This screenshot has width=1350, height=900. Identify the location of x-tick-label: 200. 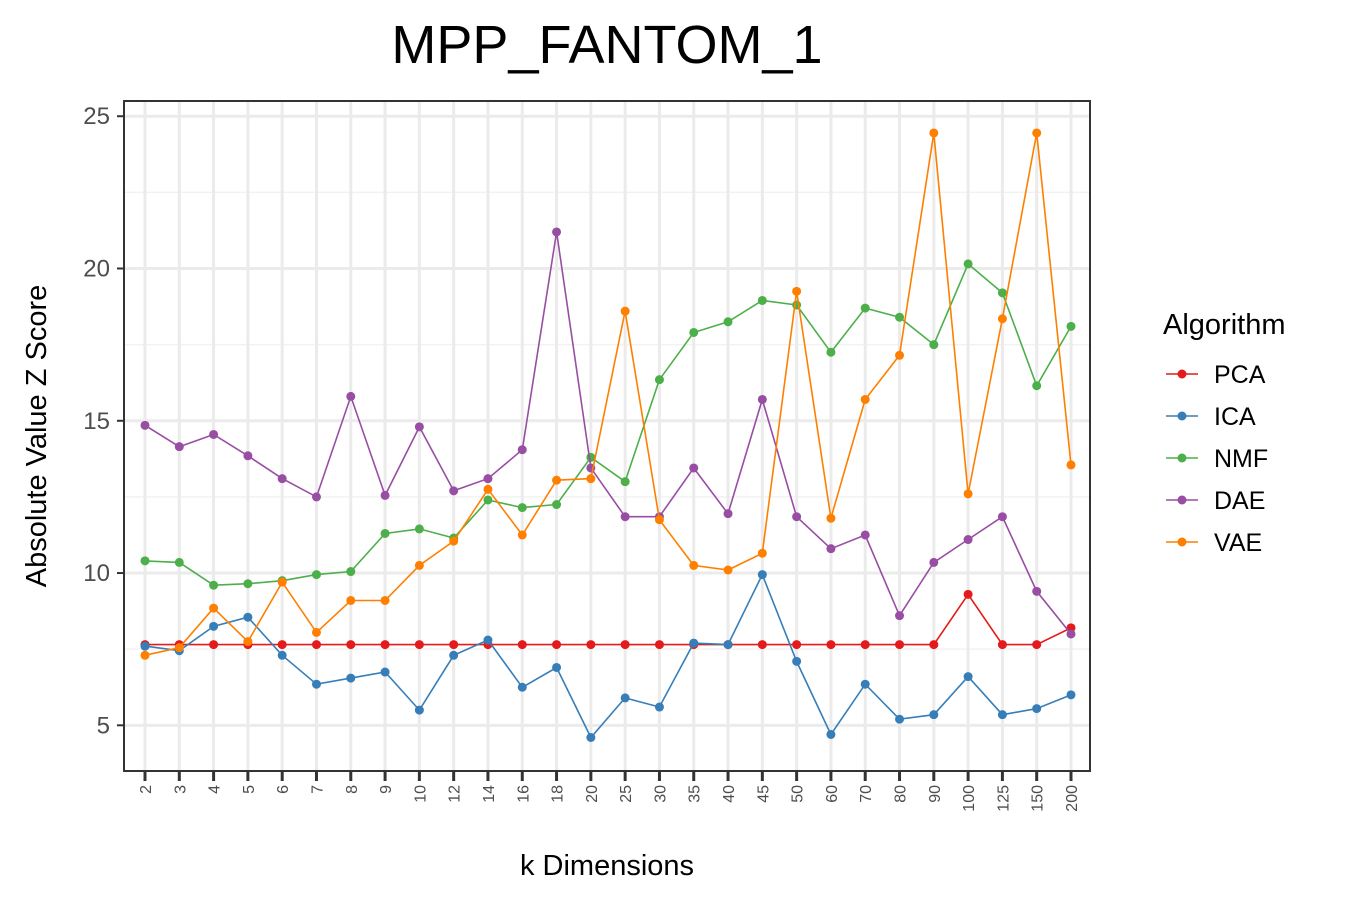
(1072, 798).